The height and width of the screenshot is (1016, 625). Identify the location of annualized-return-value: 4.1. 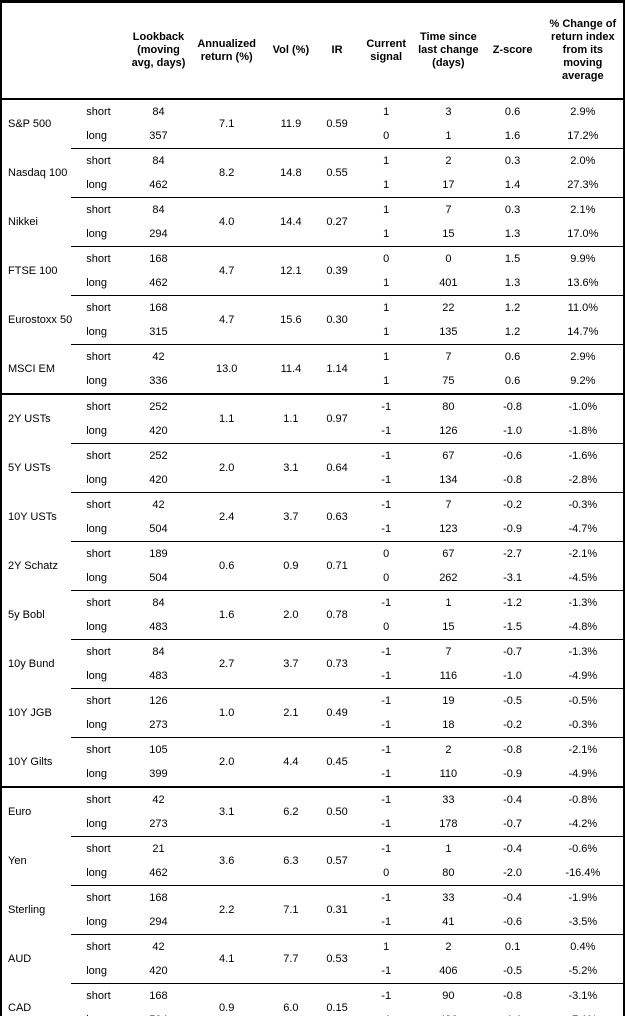
(226, 959).